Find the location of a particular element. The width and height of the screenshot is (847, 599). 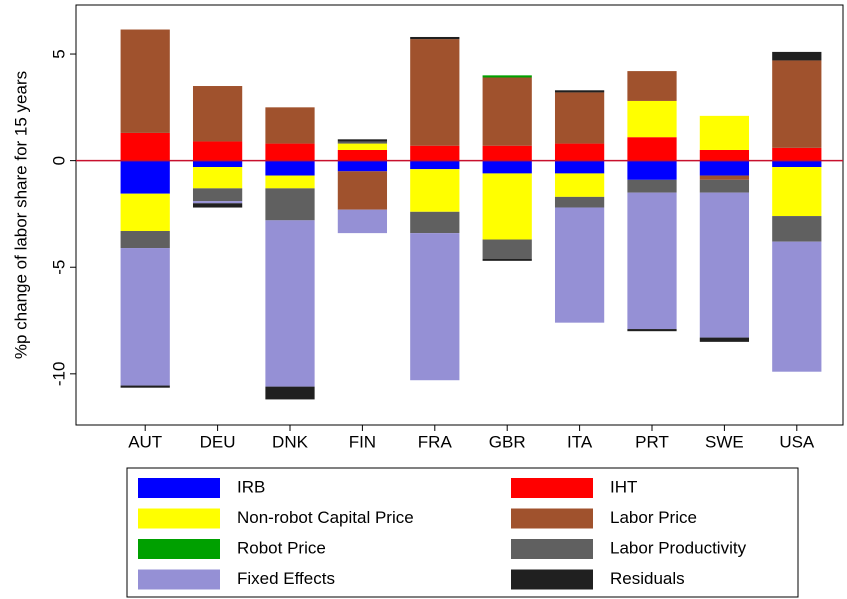

y-tick-label: 5 is located at coordinates (58, 53).